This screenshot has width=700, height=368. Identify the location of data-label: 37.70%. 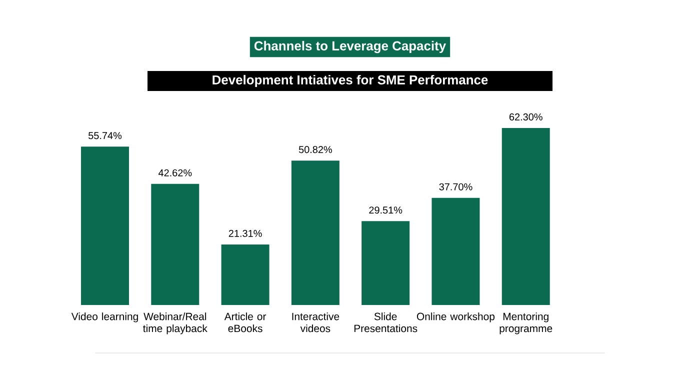
(455, 186).